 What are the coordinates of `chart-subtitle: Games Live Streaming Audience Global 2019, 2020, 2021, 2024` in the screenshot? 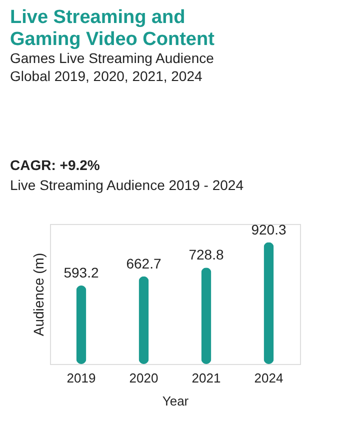 It's located at (112, 67).